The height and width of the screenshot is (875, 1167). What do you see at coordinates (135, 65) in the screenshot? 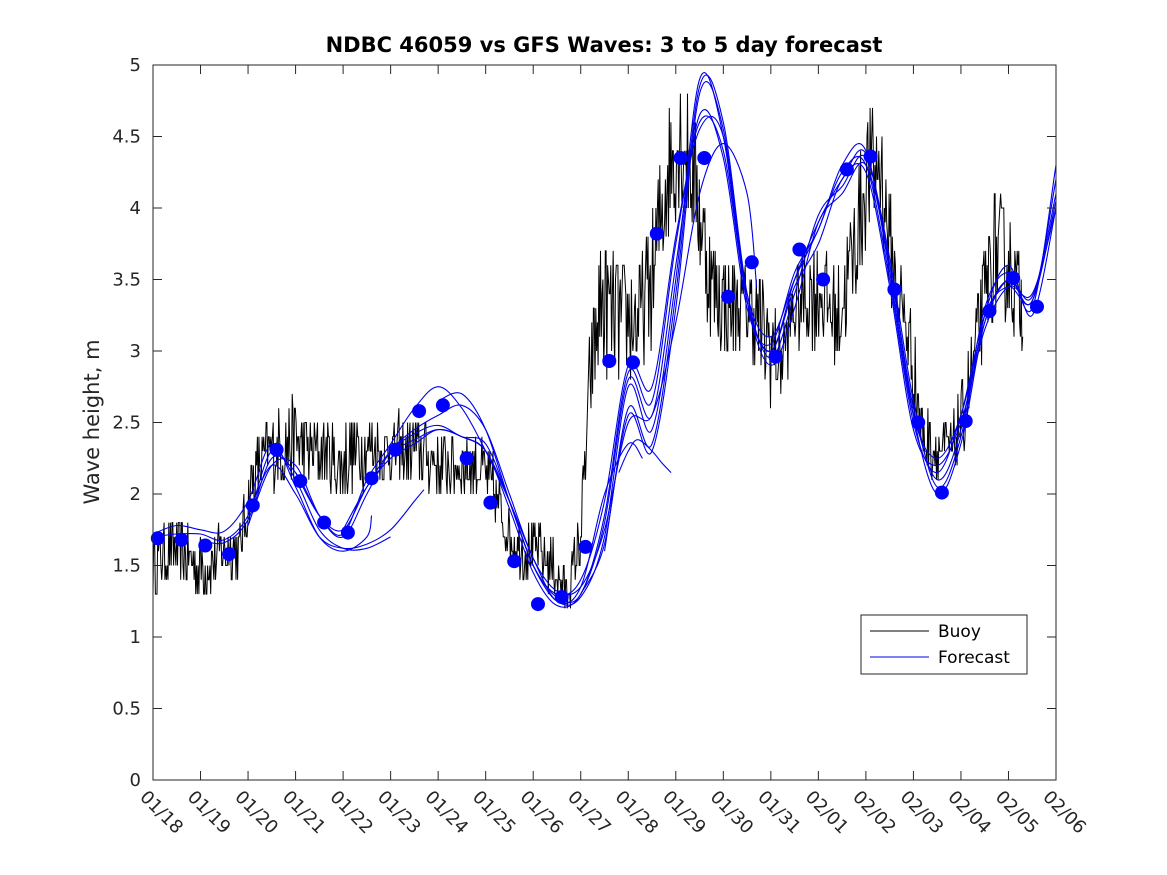
I see `y-tick-label: 5` at bounding box center [135, 65].